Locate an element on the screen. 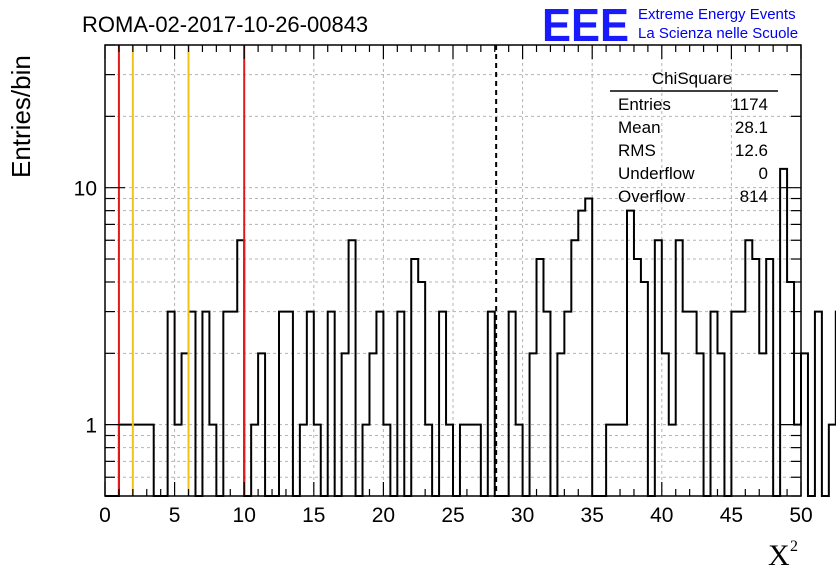 This screenshot has width=836, height=572. stats-name: ChiSquare is located at coordinates (692, 78).